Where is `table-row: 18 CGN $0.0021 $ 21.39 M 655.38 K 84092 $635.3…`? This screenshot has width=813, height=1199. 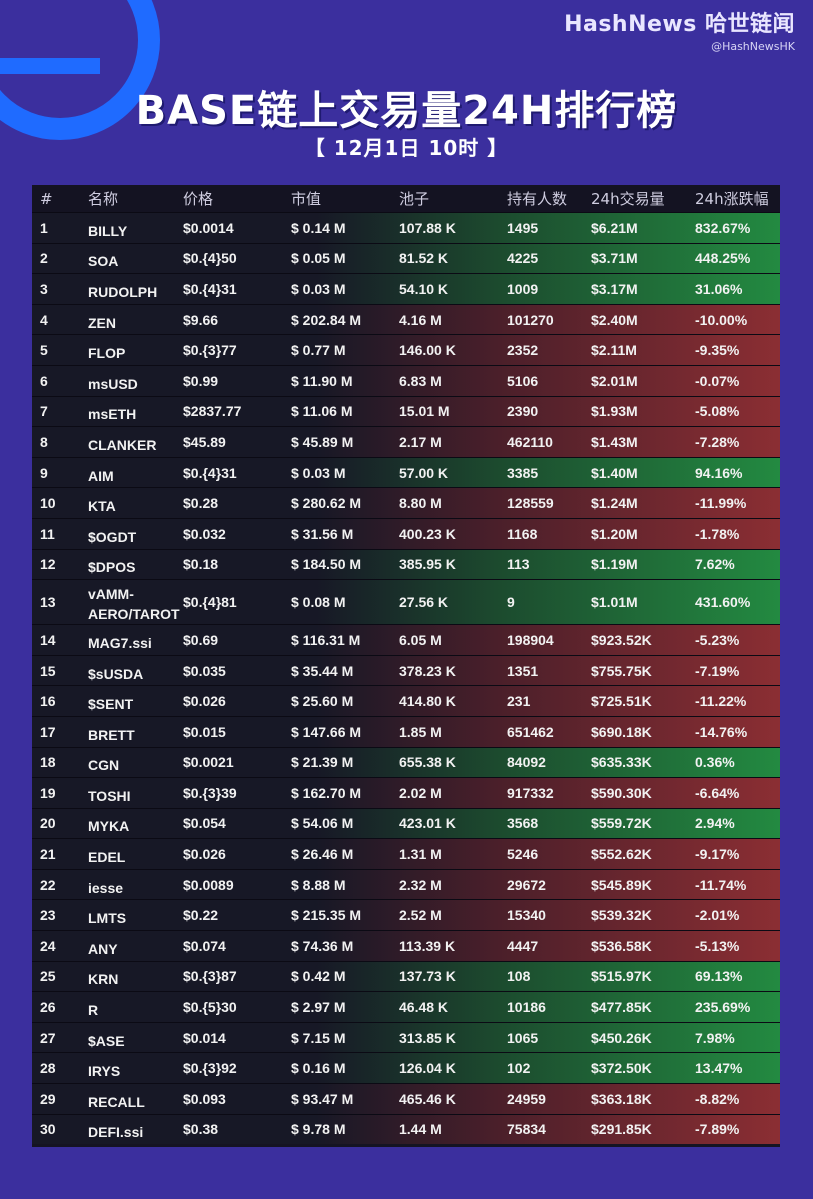 table-row: 18 CGN $0.0021 $ 21.39 M 655.38 K 84092 $635.3… is located at coordinates (406, 762).